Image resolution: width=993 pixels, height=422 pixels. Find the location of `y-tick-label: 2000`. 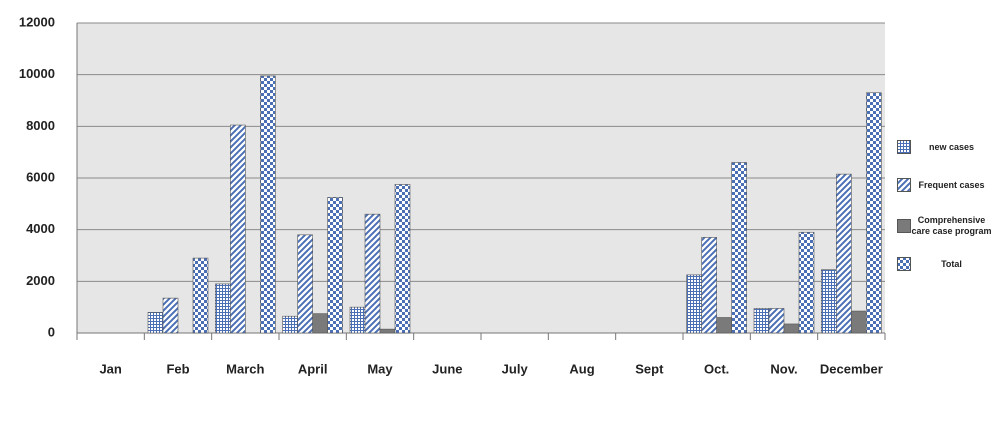

y-tick-label: 2000 is located at coordinates (40, 280).